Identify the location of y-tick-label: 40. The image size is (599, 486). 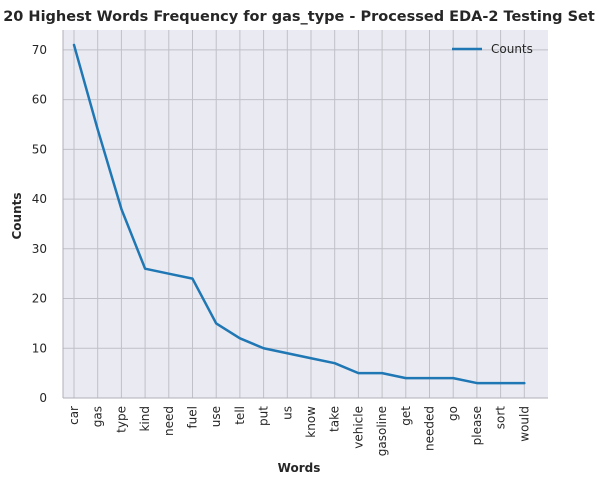
(39, 199).